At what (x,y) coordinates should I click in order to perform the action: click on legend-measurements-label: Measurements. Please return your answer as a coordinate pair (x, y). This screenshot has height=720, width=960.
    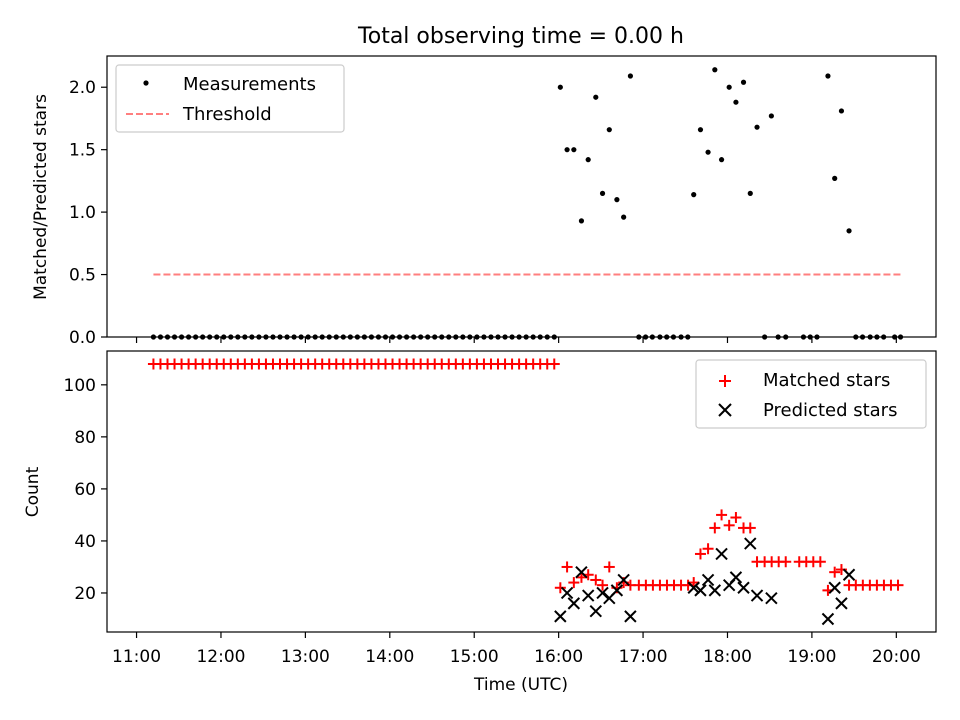
    Looking at the image, I should click on (249, 84).